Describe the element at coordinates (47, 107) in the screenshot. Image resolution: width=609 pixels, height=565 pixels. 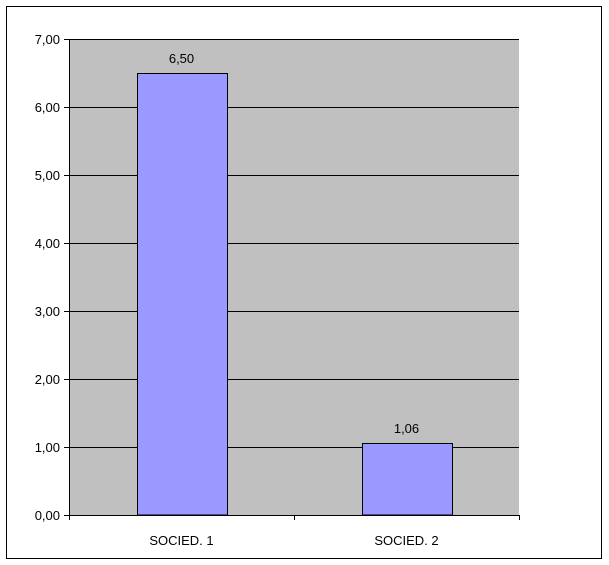
I see `y-tick-label: 6,00` at that location.